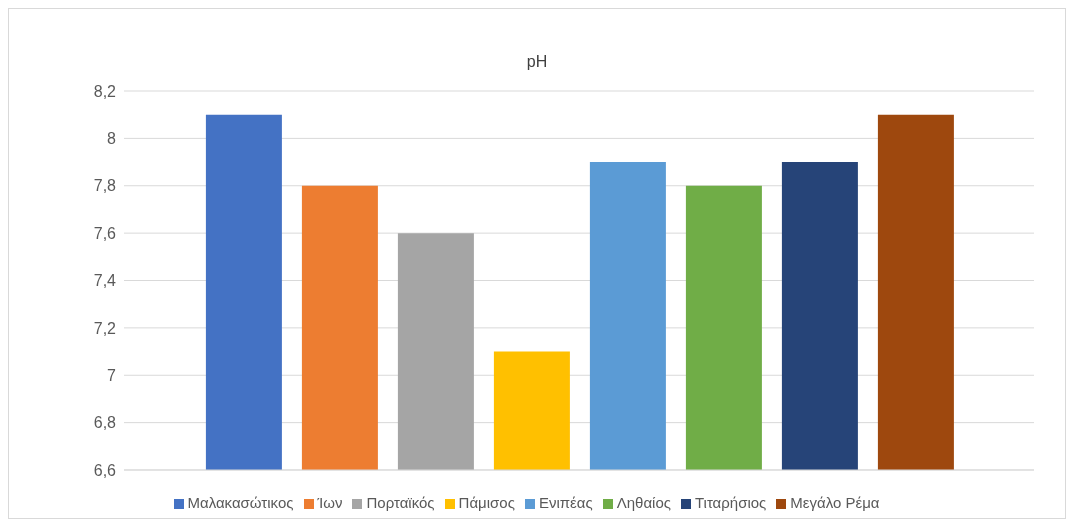  Describe the element at coordinates (565, 502) in the screenshot. I see `legend-label: Ενιπέας` at that location.